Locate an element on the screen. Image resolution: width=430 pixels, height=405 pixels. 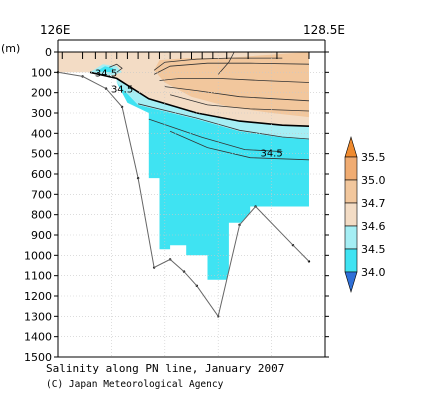
y-tick-label: 1100 is located at coordinates (38, 276).